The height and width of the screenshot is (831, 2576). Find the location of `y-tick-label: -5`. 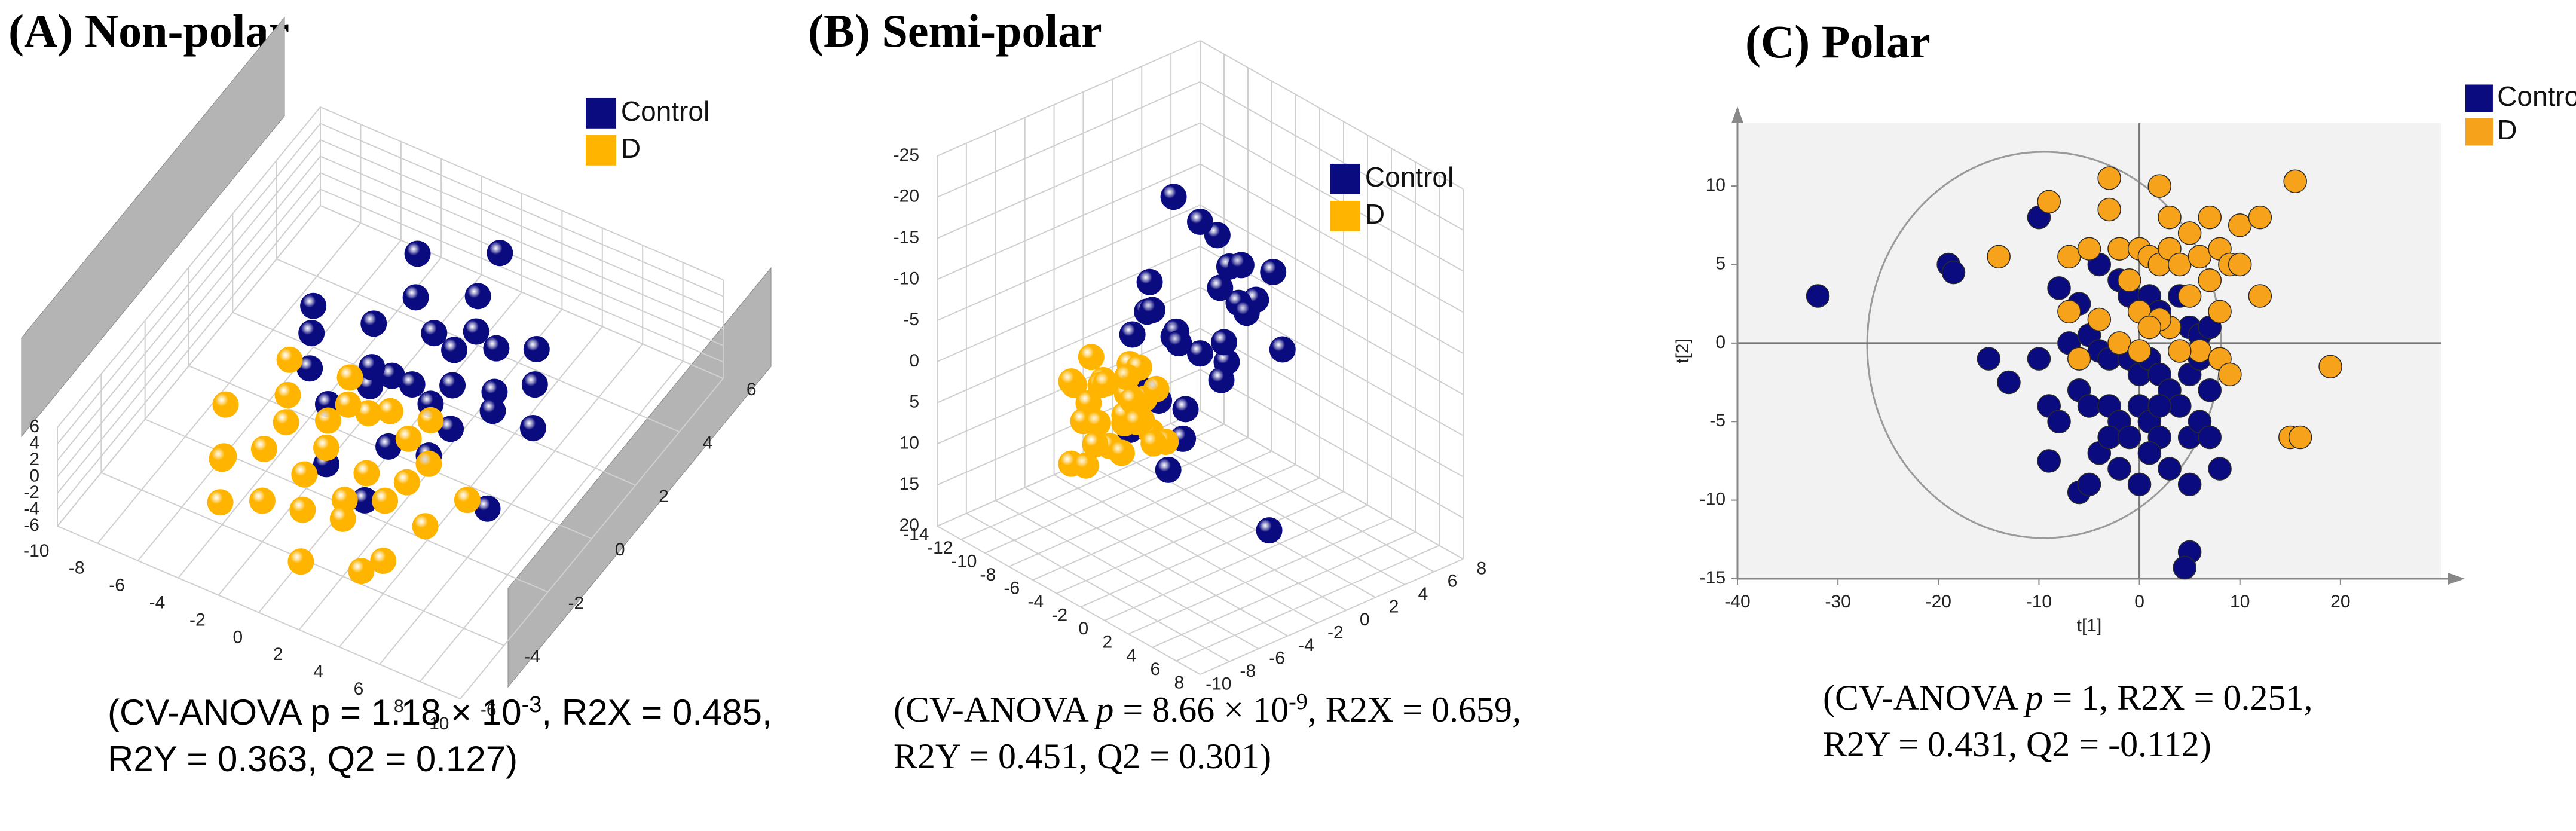

y-tick-label: -5 is located at coordinates (1717, 420).